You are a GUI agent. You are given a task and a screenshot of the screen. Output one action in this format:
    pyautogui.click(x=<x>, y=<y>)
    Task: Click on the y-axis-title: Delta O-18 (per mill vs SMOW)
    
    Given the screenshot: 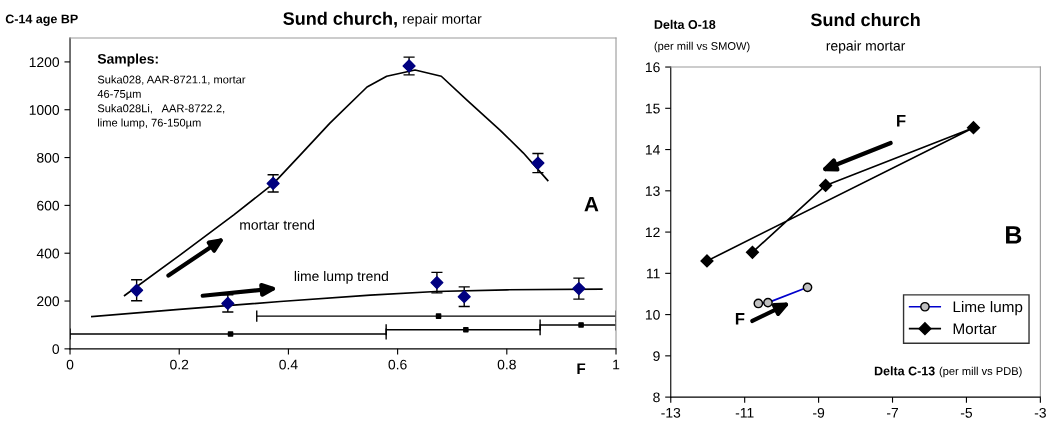 What is the action you would take?
    pyautogui.click(x=702, y=36)
    